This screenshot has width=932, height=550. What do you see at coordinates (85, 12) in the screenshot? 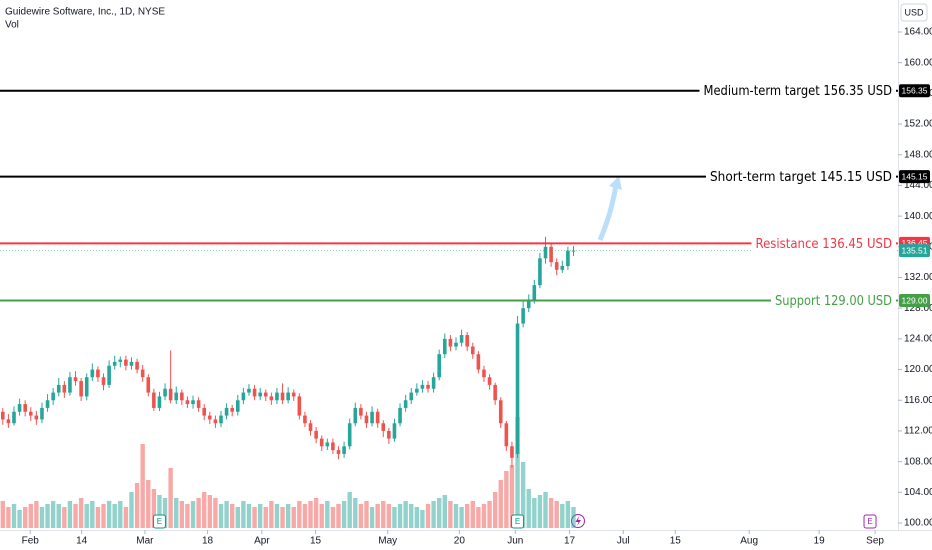
I see `chart-title: Guidewire Software, Inc., 1D, NYSE` at bounding box center [85, 12].